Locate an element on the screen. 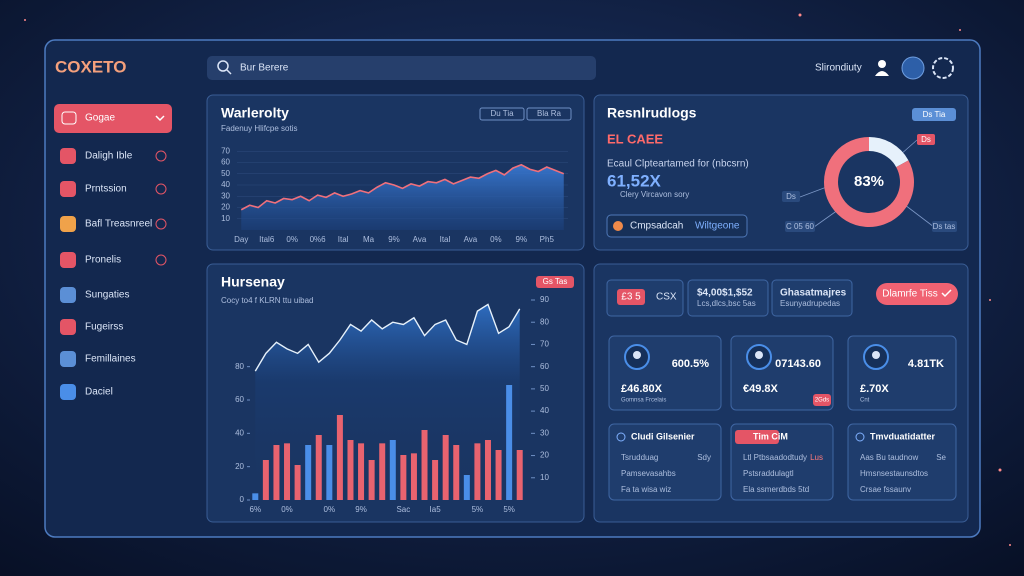 Image resolution: width=1024 pixels, height=576 pixels. list-icon is located at coordinates (860, 437).